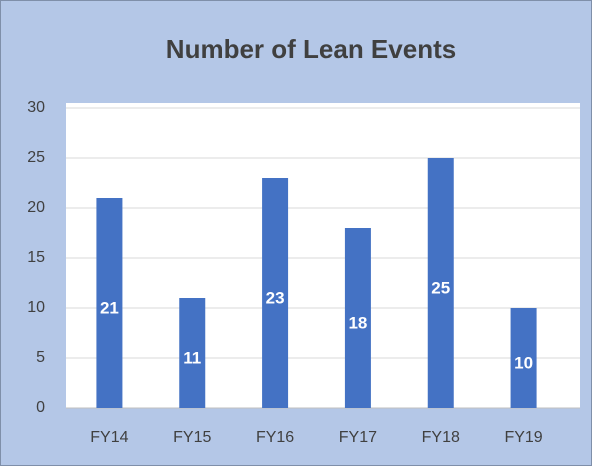  Describe the element at coordinates (523, 362) in the screenshot. I see `data-label: 10` at that location.